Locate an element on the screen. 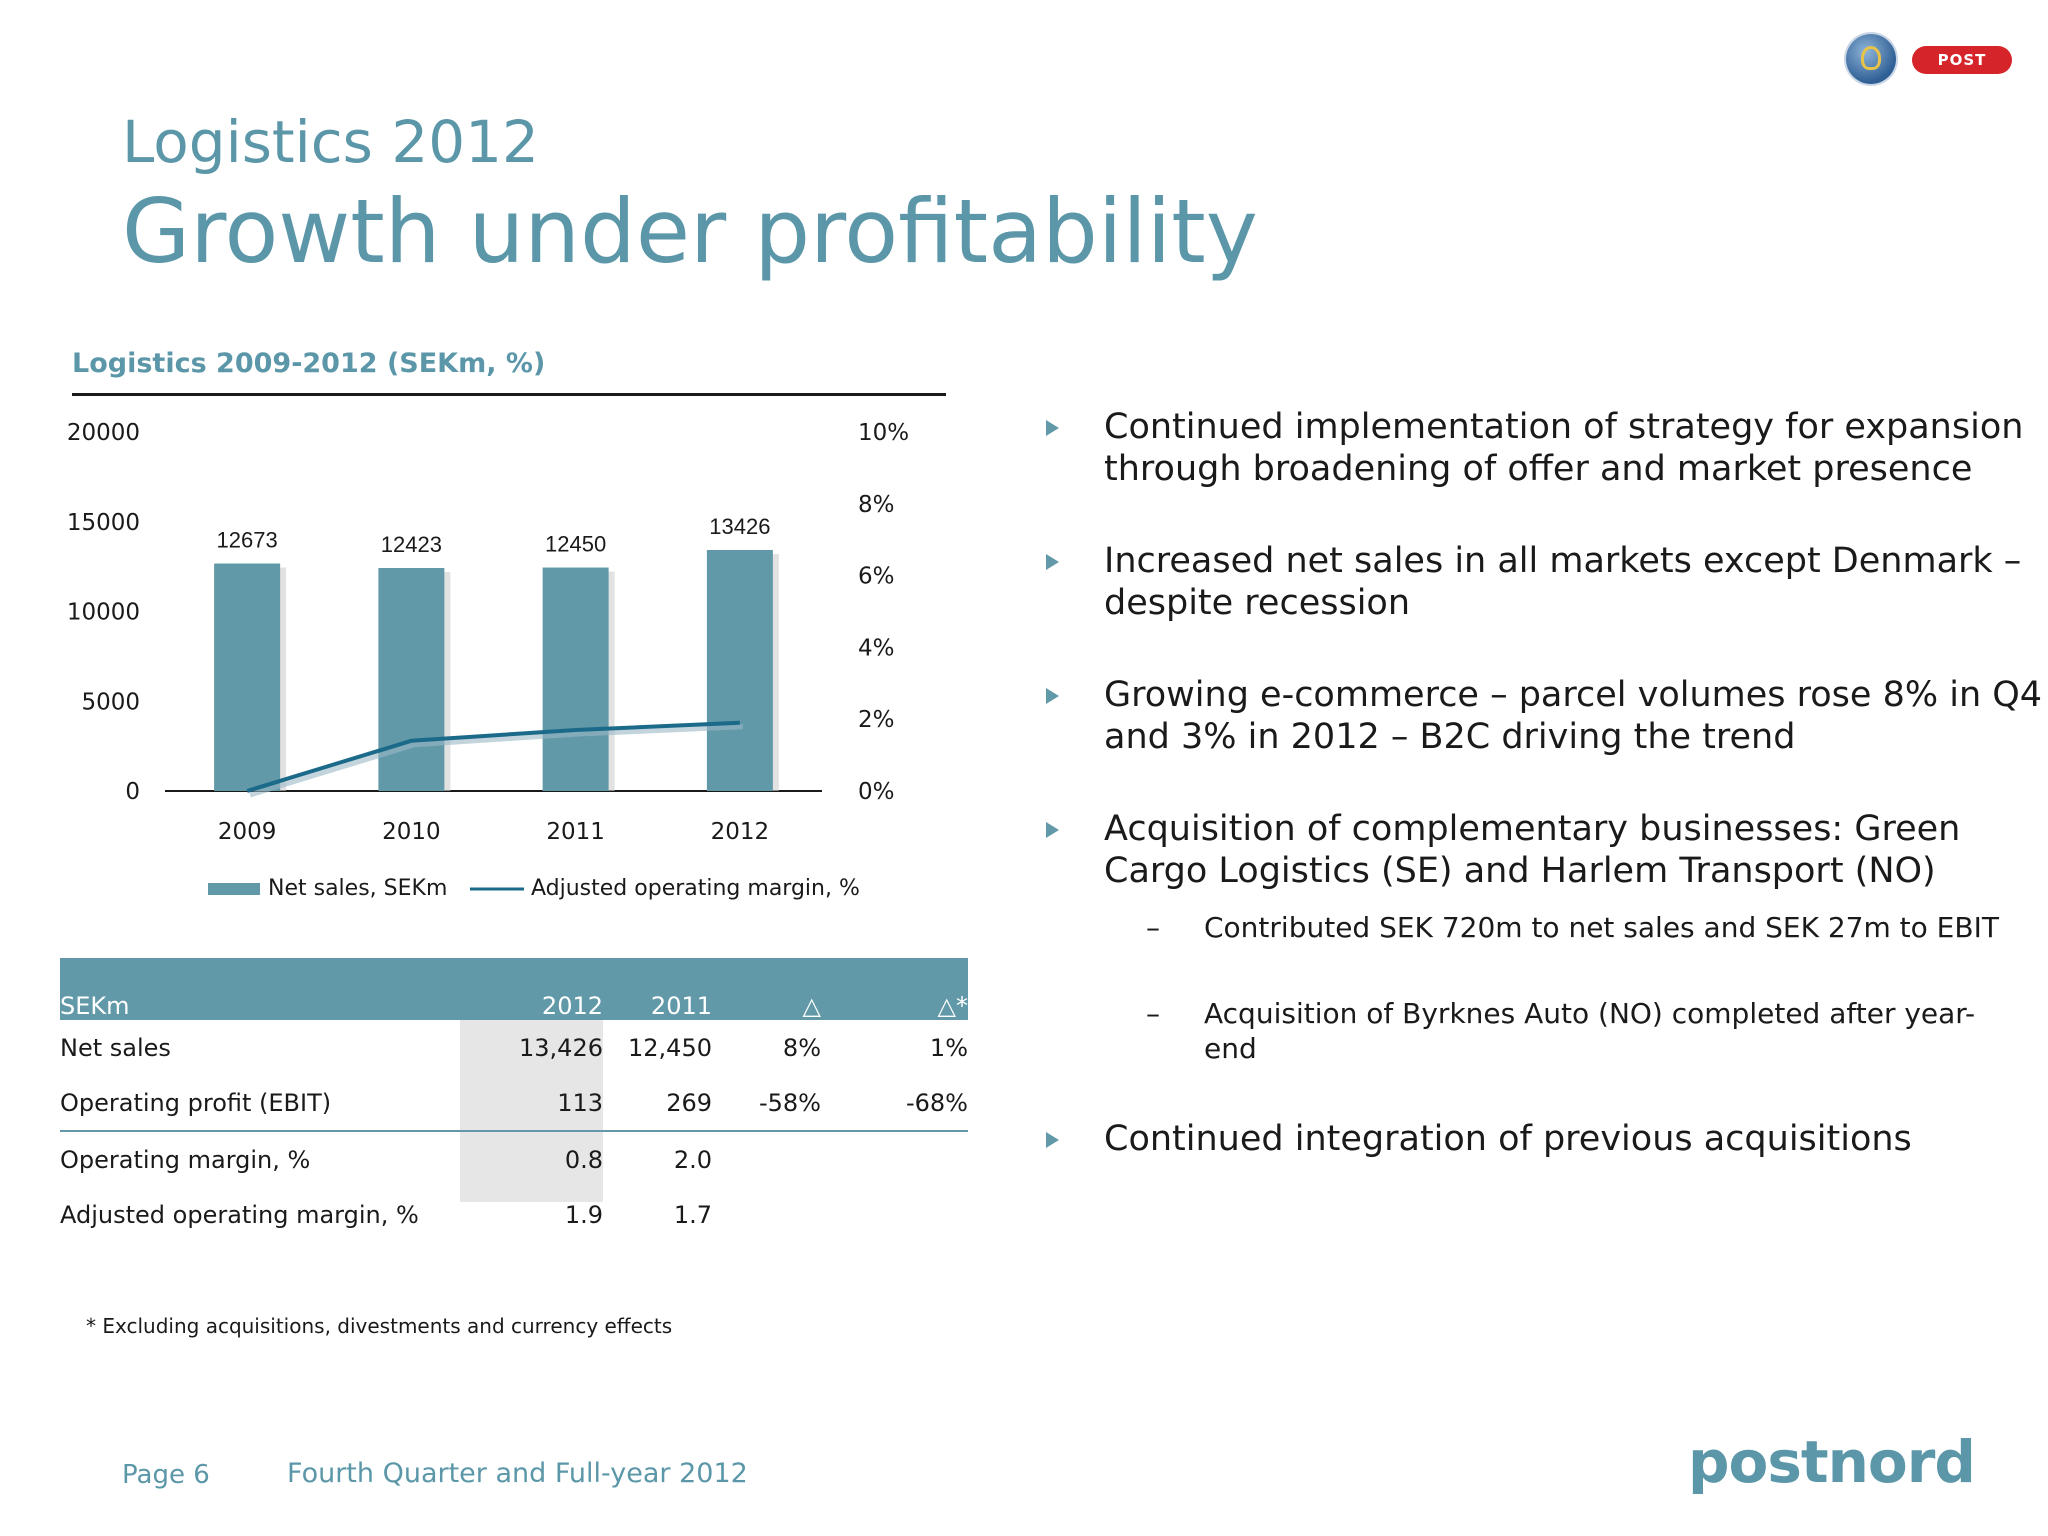 The image size is (2048, 1536). x-tick-label: 2011 is located at coordinates (575, 832).